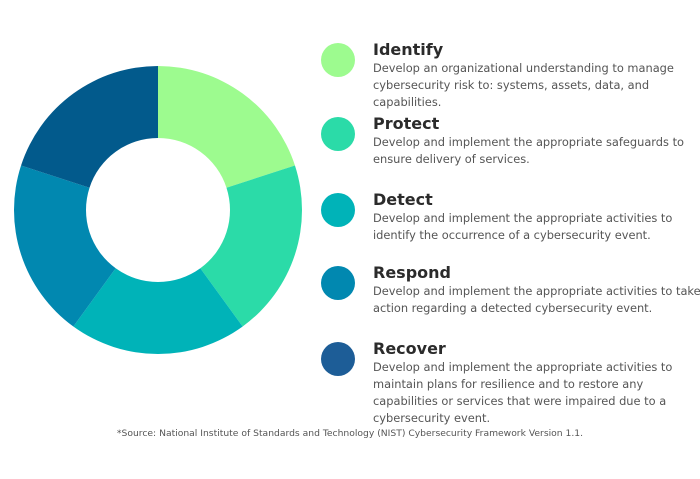 This screenshot has height=479, width=700. I want to click on slice-identify, so click(226, 127).